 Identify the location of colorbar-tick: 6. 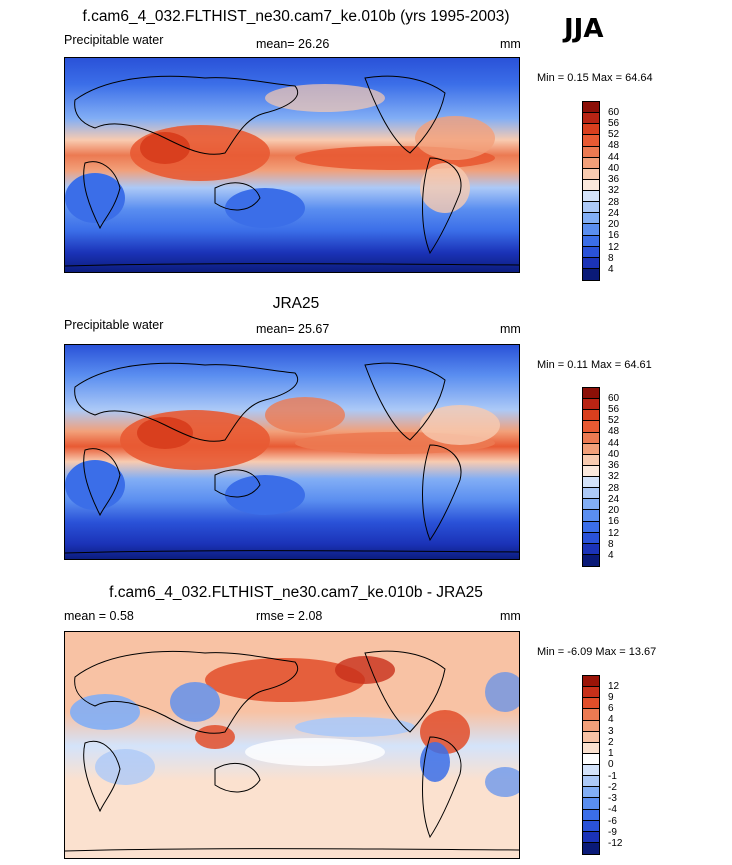
(611, 708).